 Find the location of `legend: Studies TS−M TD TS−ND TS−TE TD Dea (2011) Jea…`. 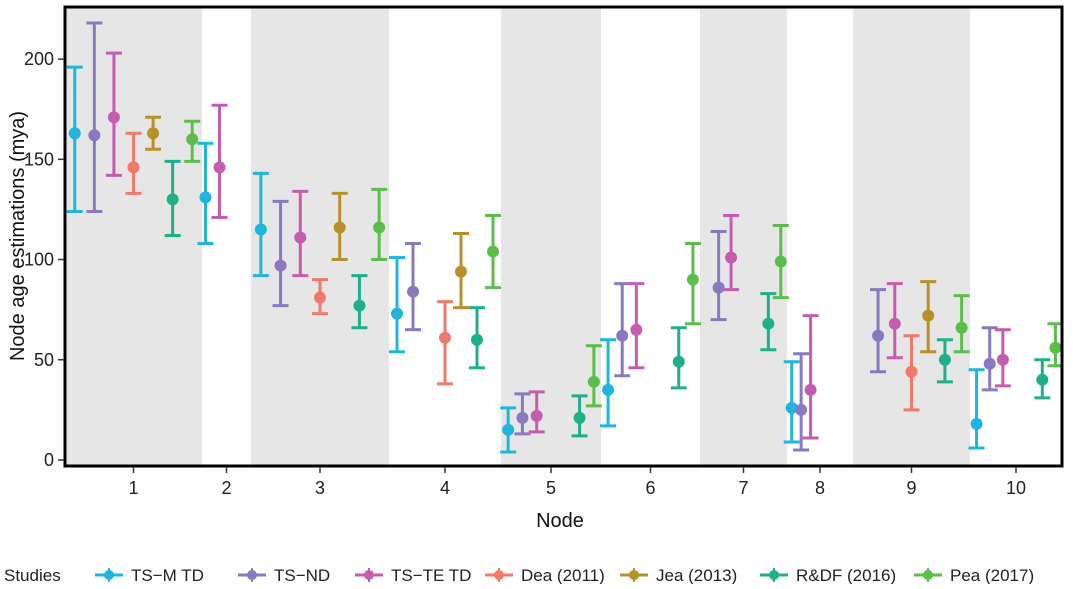

legend: Studies TS−M TD TS−ND TS−TE TD Dea (2011) Jea… is located at coordinates (519, 575).